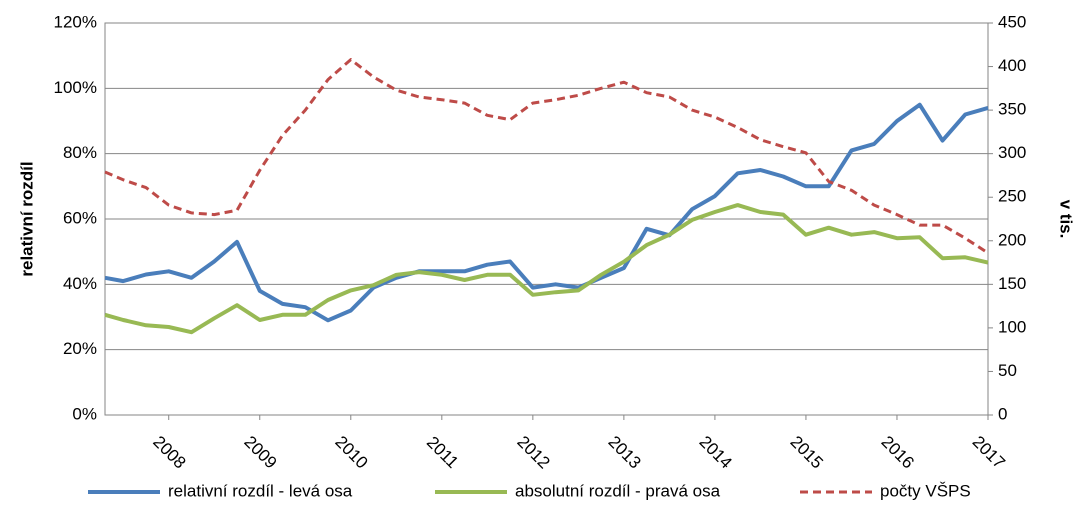 Image resolution: width=1082 pixels, height=511 pixels. What do you see at coordinates (1002, 413) in the screenshot?
I see `y2-tick-label: 0` at bounding box center [1002, 413].